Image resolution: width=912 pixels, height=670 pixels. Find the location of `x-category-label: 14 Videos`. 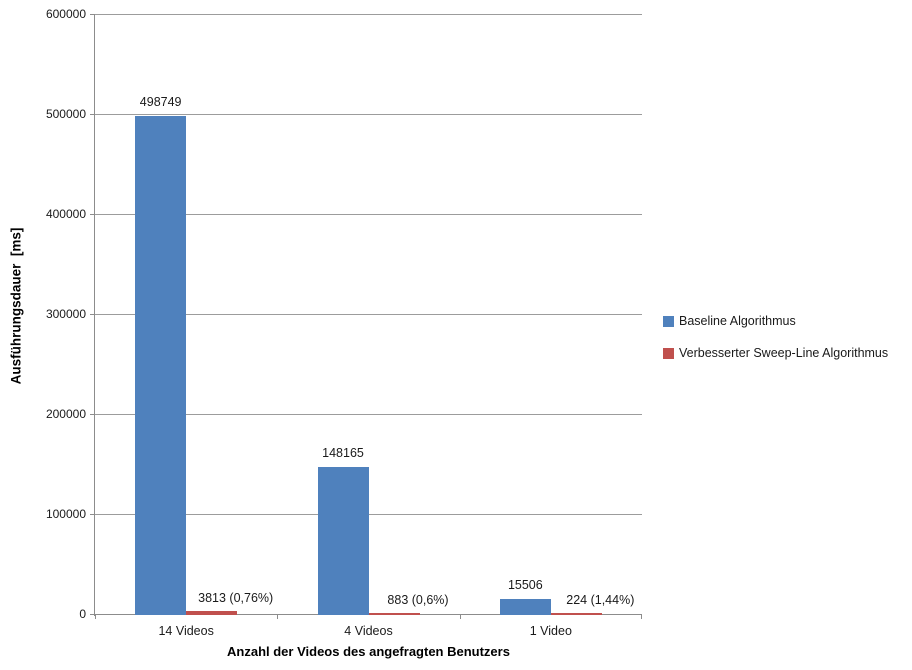

x-category-label: 14 Videos is located at coordinates (186, 631).